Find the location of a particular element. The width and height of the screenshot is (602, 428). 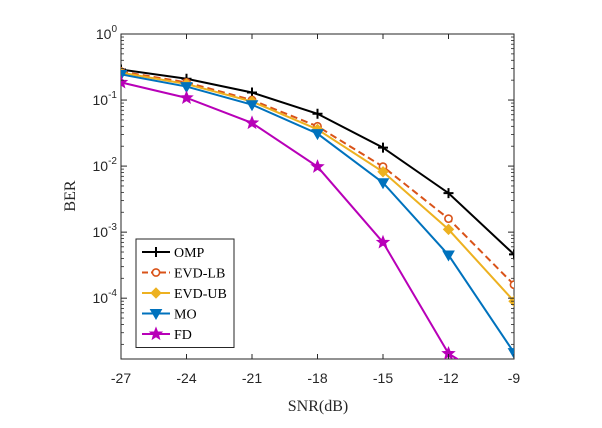

legend-entry-mo: MO is located at coordinates (169, 315).